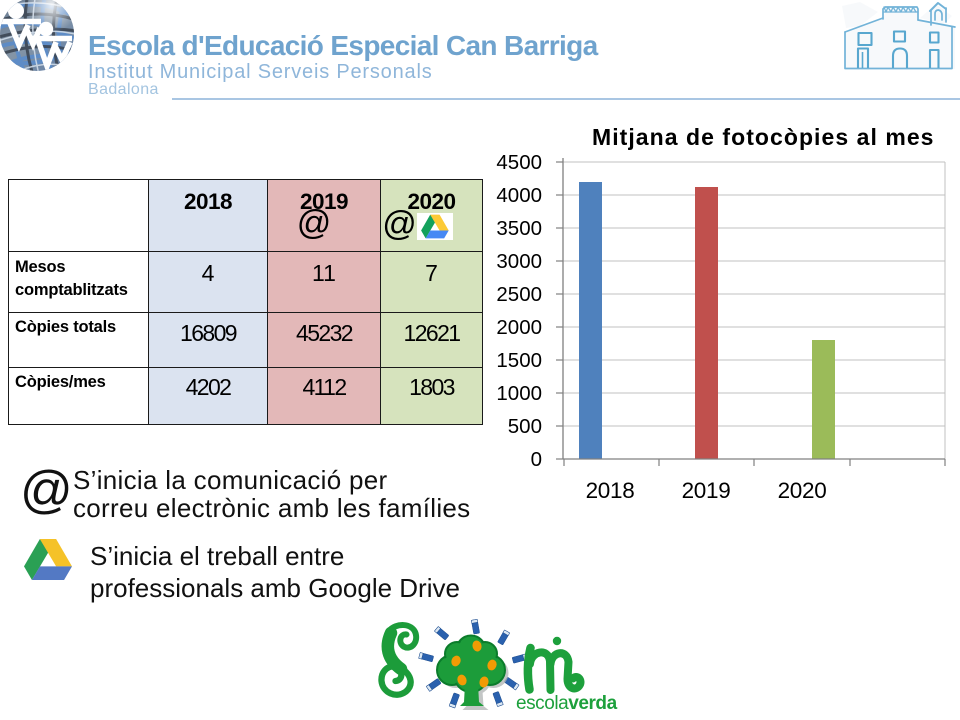 The image size is (960, 720). Describe the element at coordinates (525, 426) in the screenshot. I see `svg-text: 500` at that location.